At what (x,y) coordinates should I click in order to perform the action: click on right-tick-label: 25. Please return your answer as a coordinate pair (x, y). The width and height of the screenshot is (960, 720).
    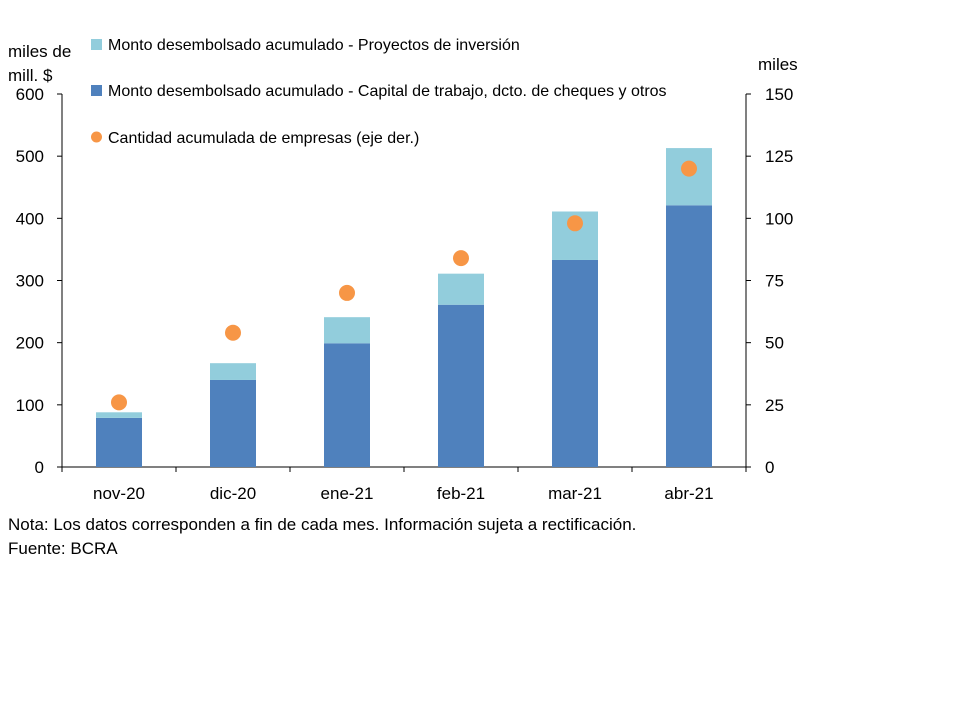
    Looking at the image, I should click on (774, 405).